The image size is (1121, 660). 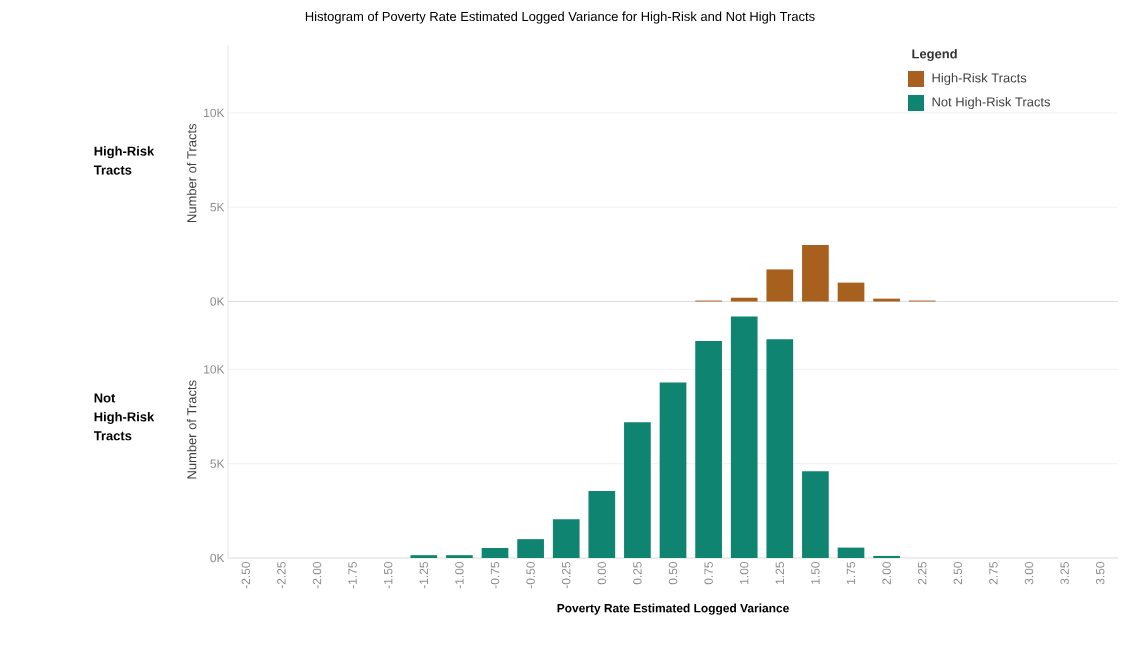 I want to click on x-tick-label: 1.25, so click(x=780, y=573).